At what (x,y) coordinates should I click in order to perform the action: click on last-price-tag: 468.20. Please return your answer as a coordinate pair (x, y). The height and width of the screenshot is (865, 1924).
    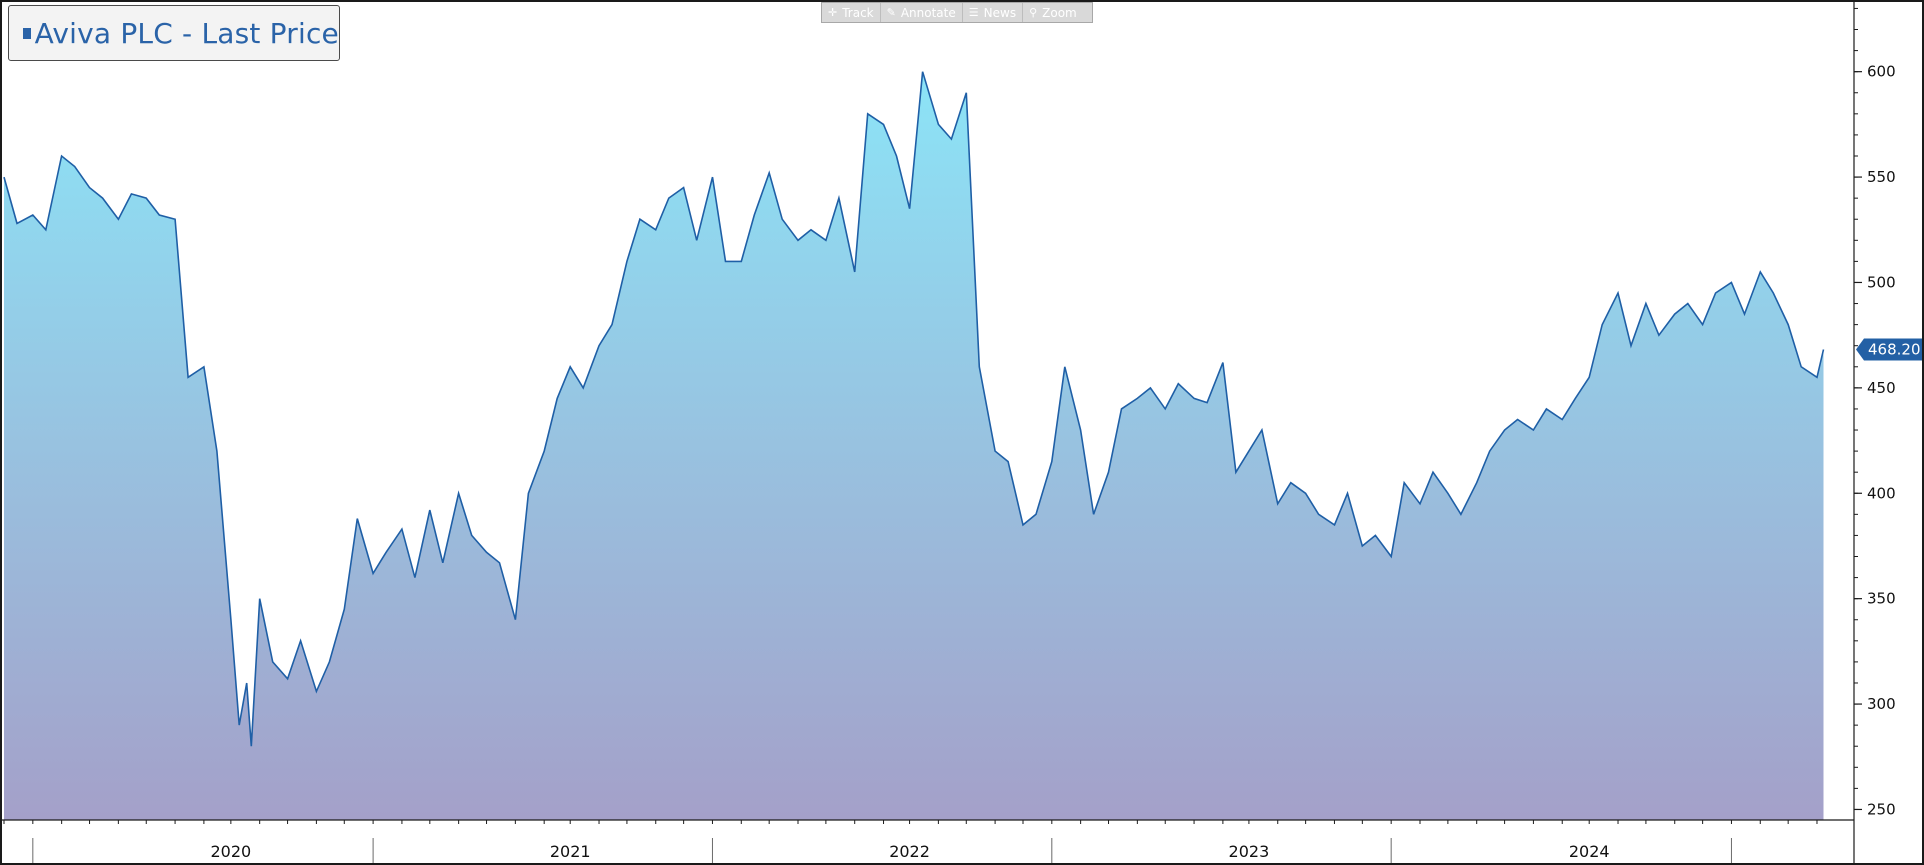
    Looking at the image, I should click on (1889, 349).